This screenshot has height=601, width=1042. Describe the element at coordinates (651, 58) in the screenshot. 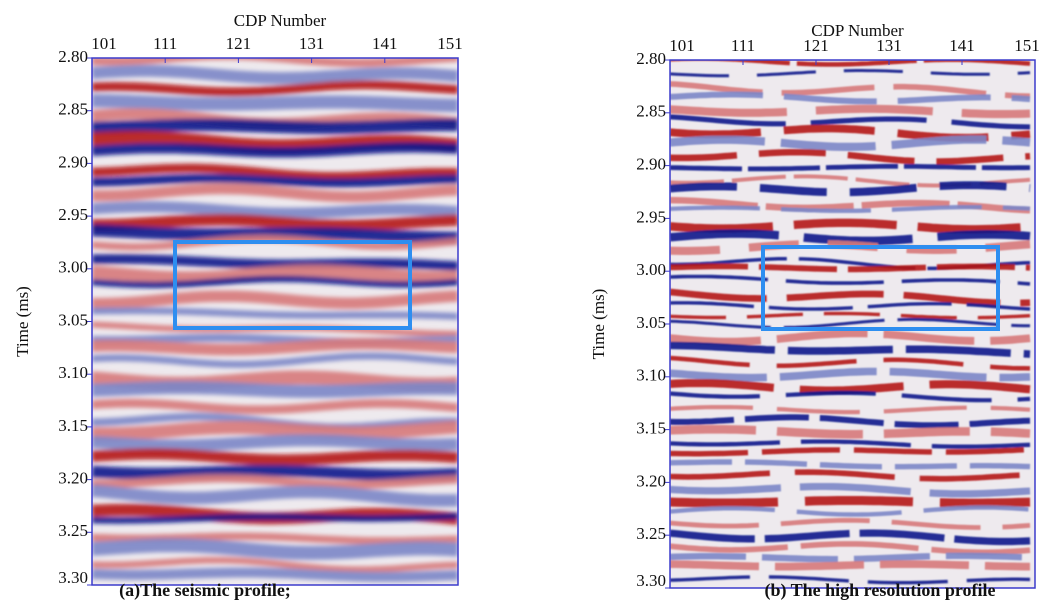

I see `y-tick-label: 2.80` at that location.